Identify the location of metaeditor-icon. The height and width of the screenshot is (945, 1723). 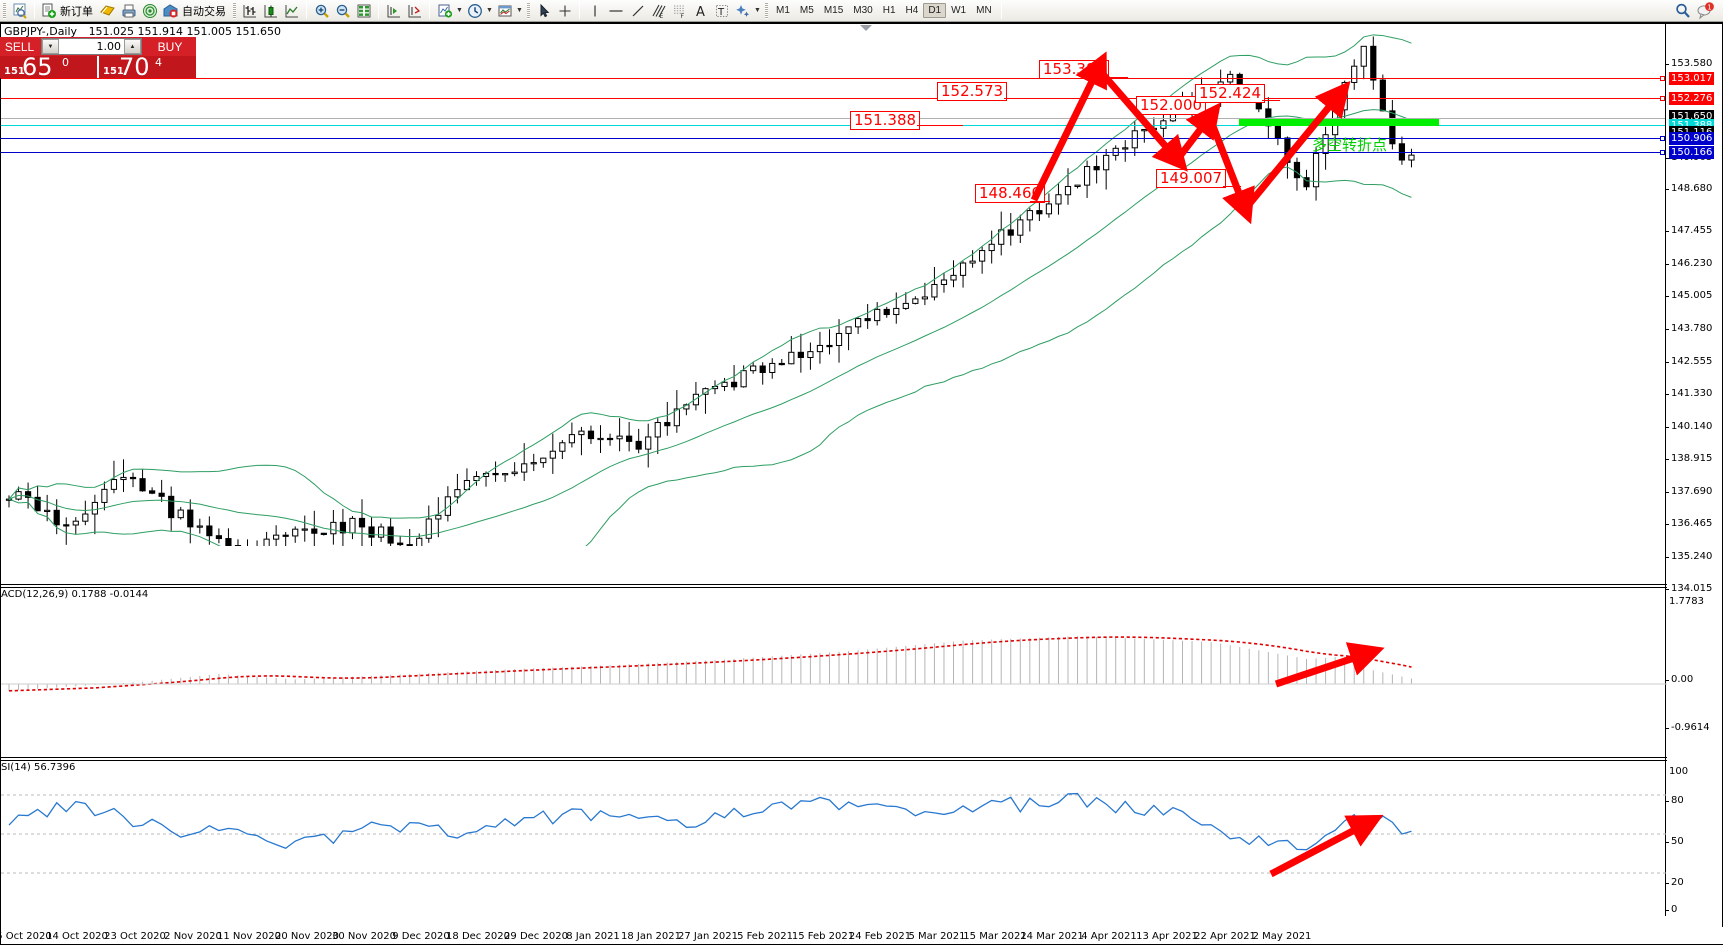
(107, 11).